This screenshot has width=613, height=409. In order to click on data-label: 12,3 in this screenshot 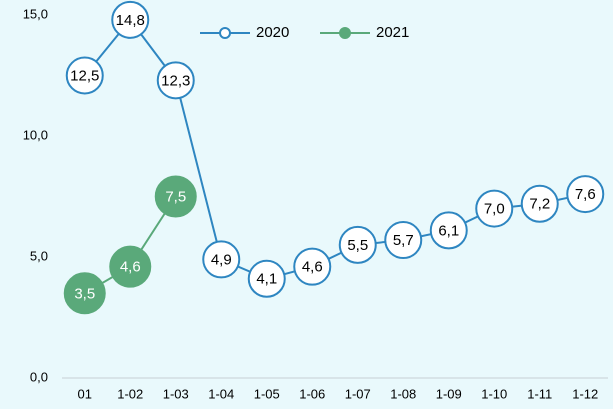, I will do `click(175, 80)`.